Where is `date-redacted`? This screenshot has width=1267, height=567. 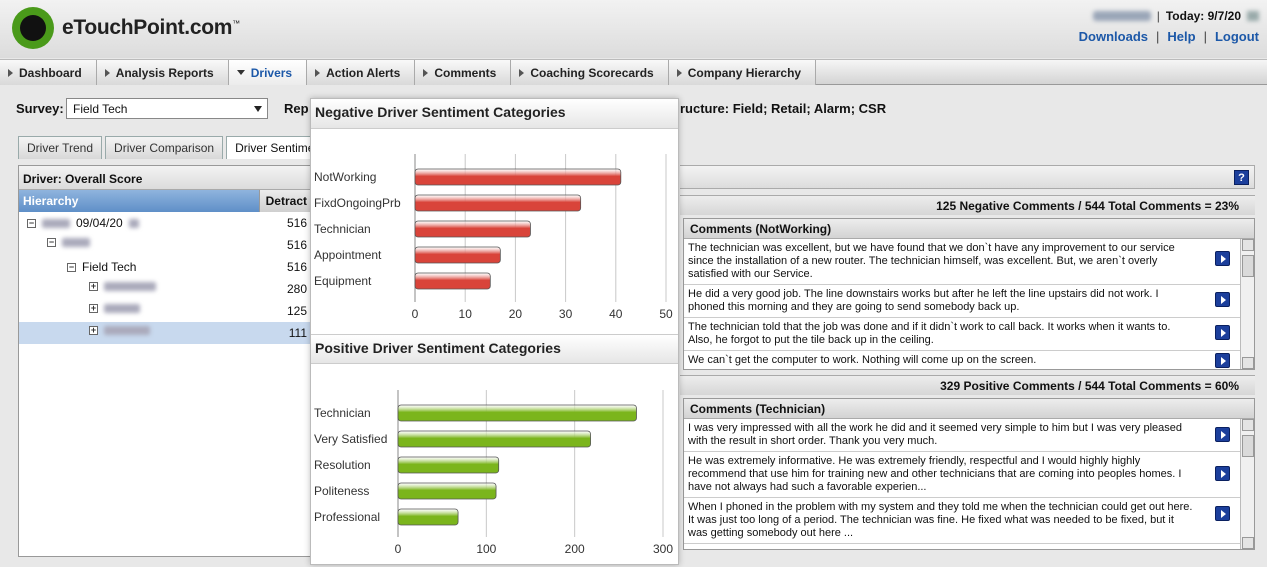
date-redacted is located at coordinates (1253, 16).